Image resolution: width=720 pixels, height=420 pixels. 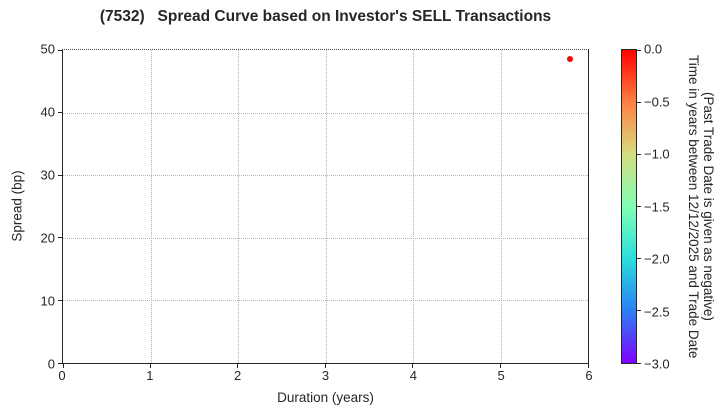 I want to click on x-tick-label: 2, so click(x=238, y=375).